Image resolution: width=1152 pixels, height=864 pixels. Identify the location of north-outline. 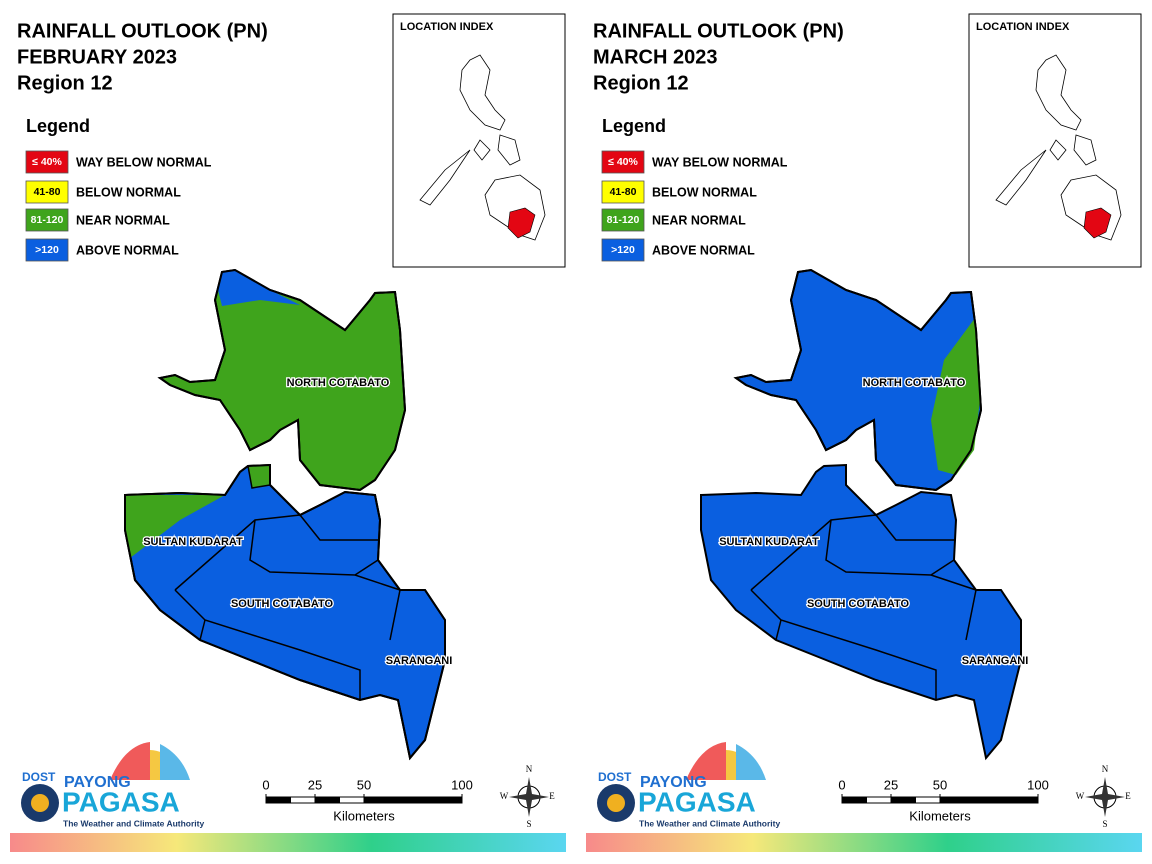
(282, 380).